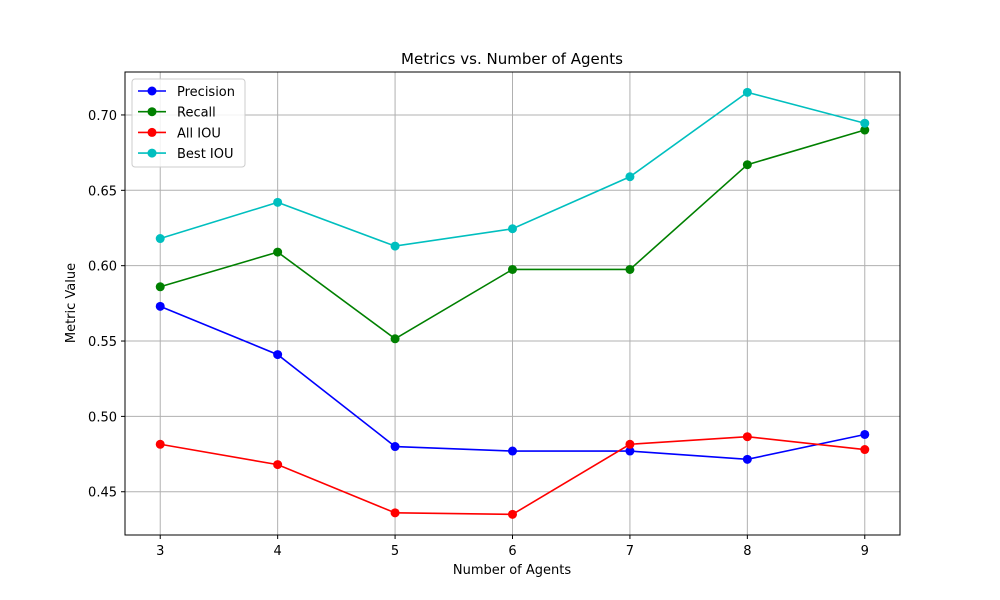  I want to click on chart-title: Metrics vs. Number of Agents, so click(512, 59).